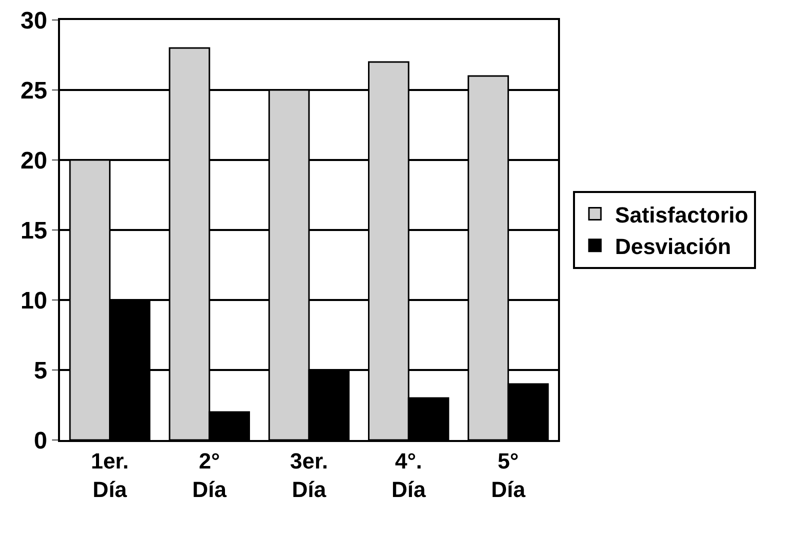 Image resolution: width=788 pixels, height=540 pixels. Describe the element at coordinates (34, 230) in the screenshot. I see `y-tick-label: 15` at that location.